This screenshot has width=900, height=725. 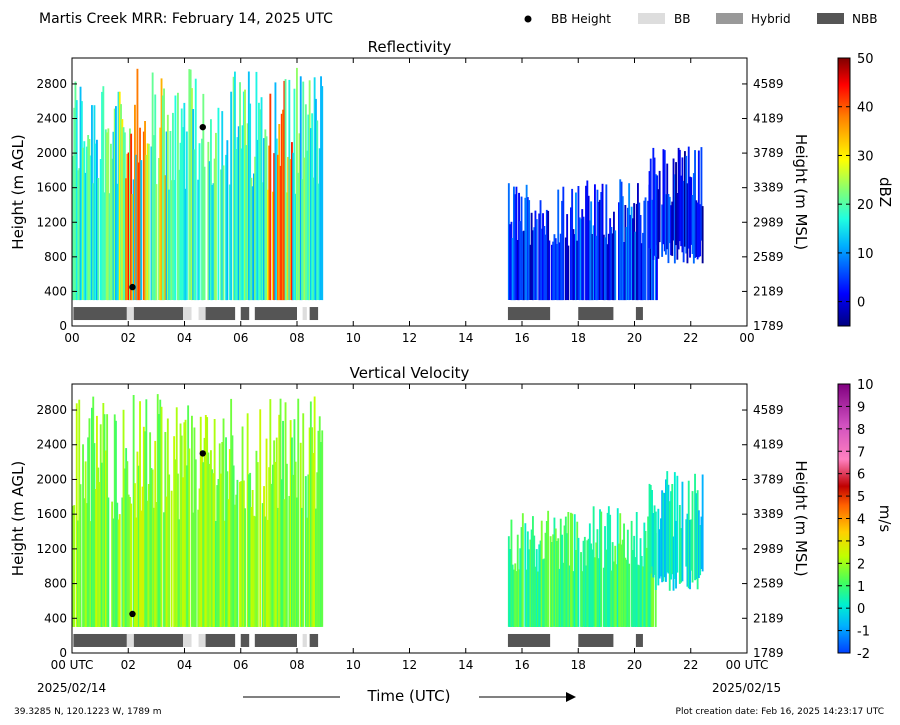 I want to click on reflectivity-colorbar: 50 40 30 20 10 0 dBZ, so click(x=865, y=189).